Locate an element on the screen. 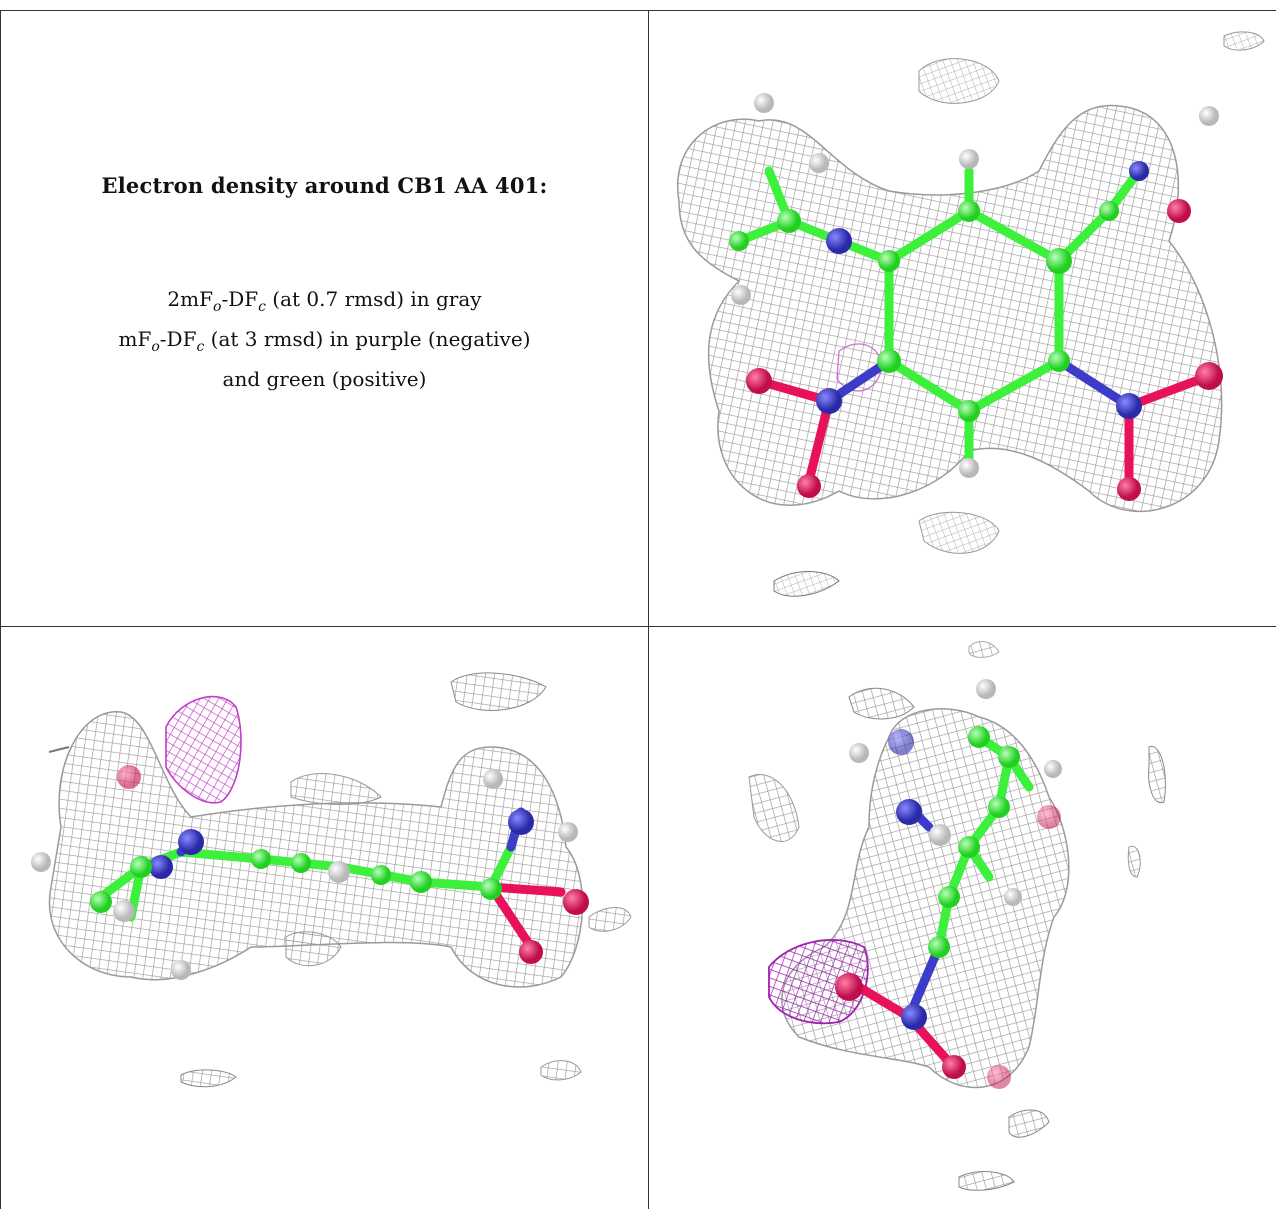 The height and width of the screenshot is (1209, 1276). legend-text: 2mF is located at coordinates (190, 299).